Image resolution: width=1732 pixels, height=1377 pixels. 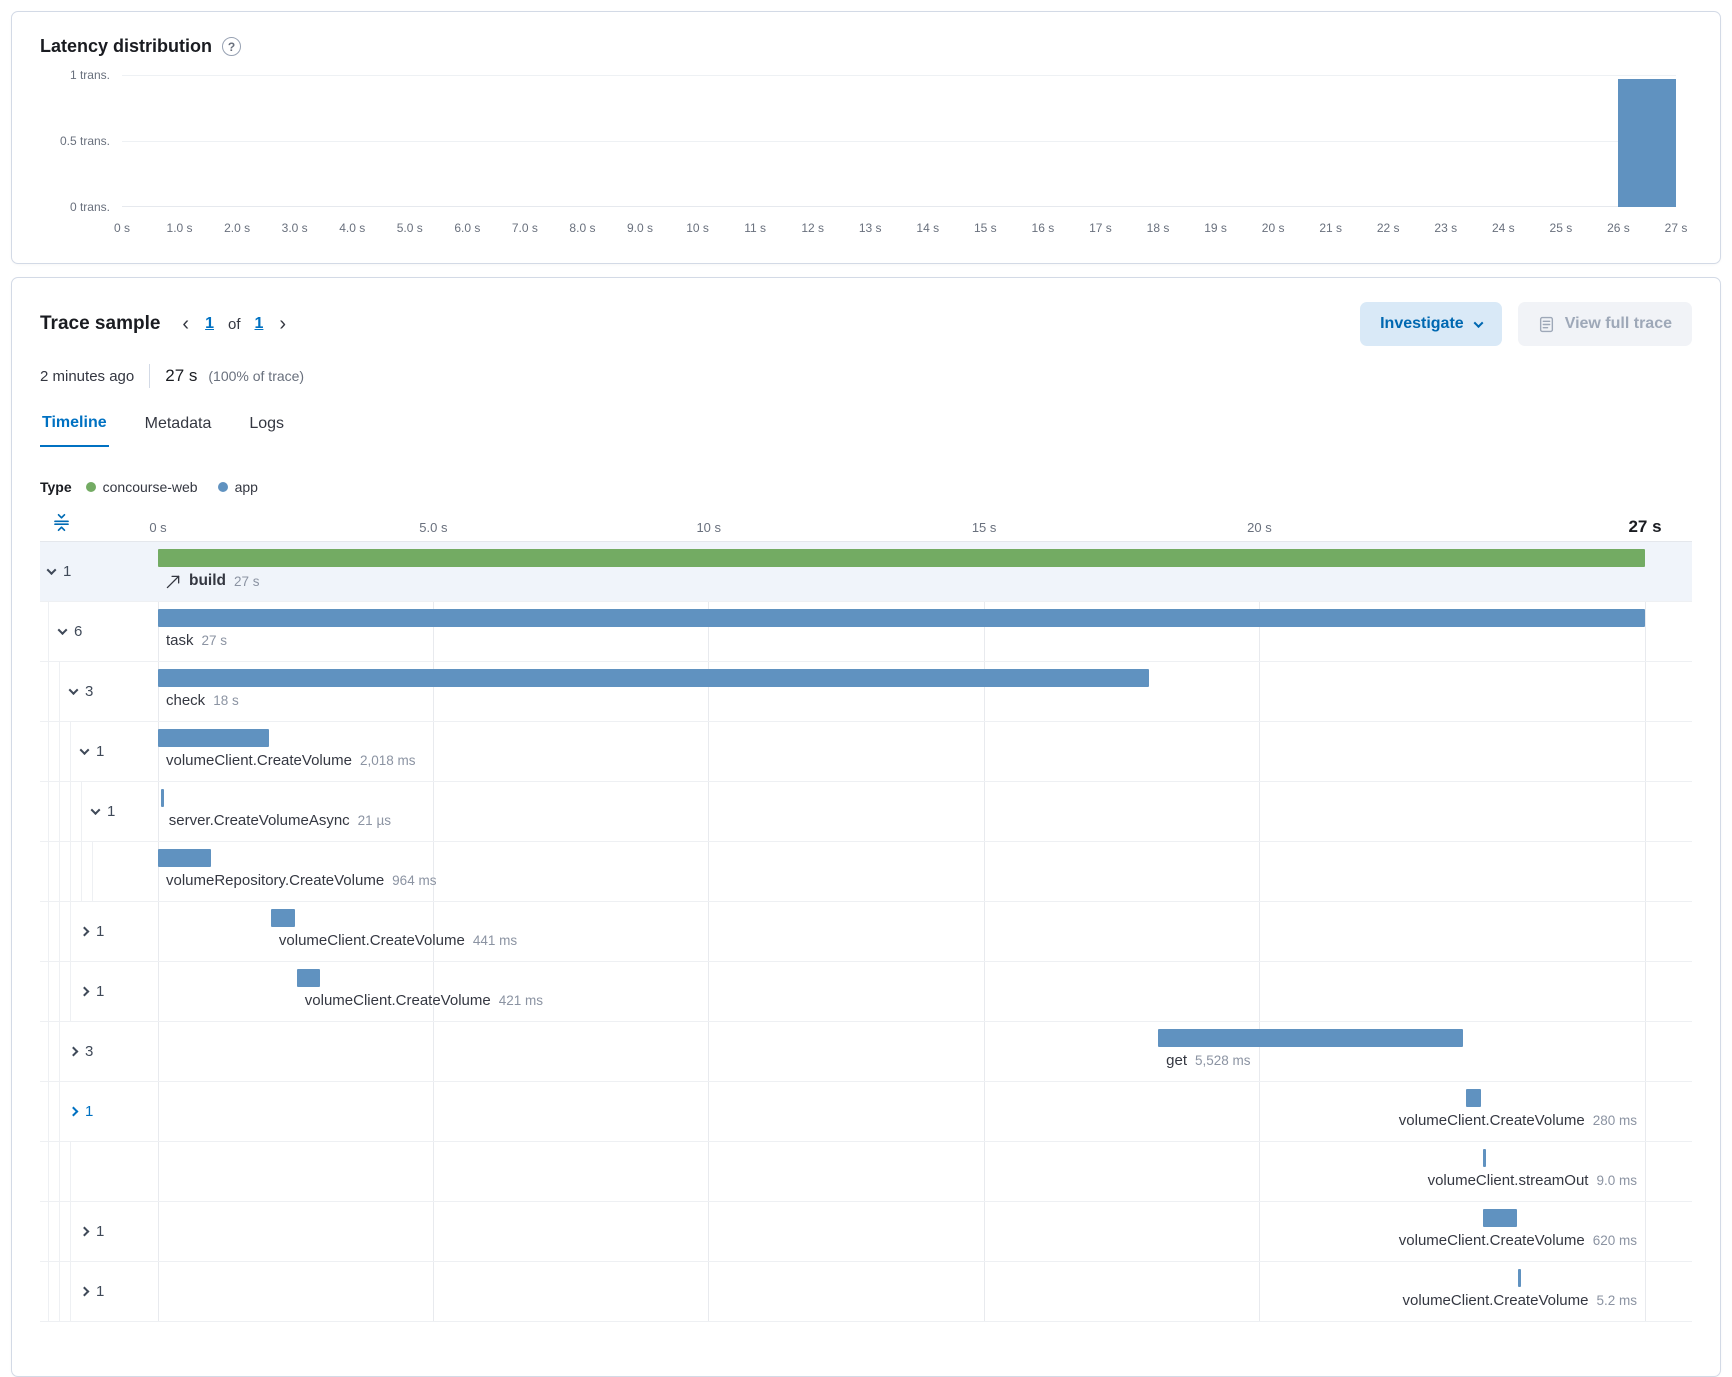 I want to click on trace-span-row: 1 volumeClient.CreateVolume 441 ms, so click(x=866, y=932).